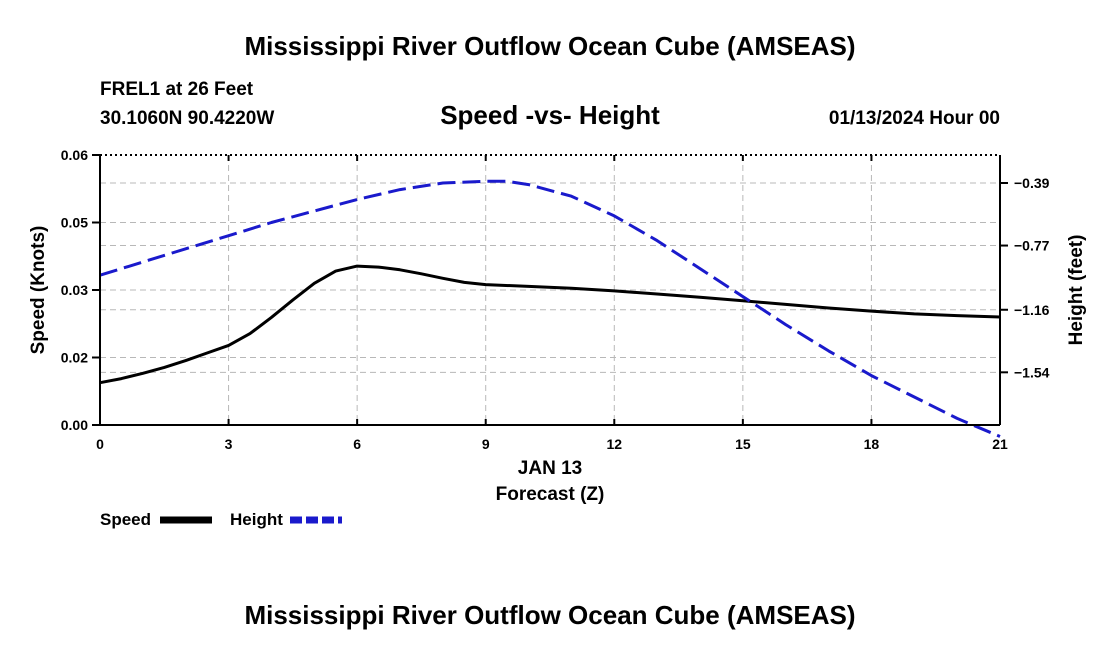  I want to click on y-axis-left-label: Speed (Knots), so click(38, 290).